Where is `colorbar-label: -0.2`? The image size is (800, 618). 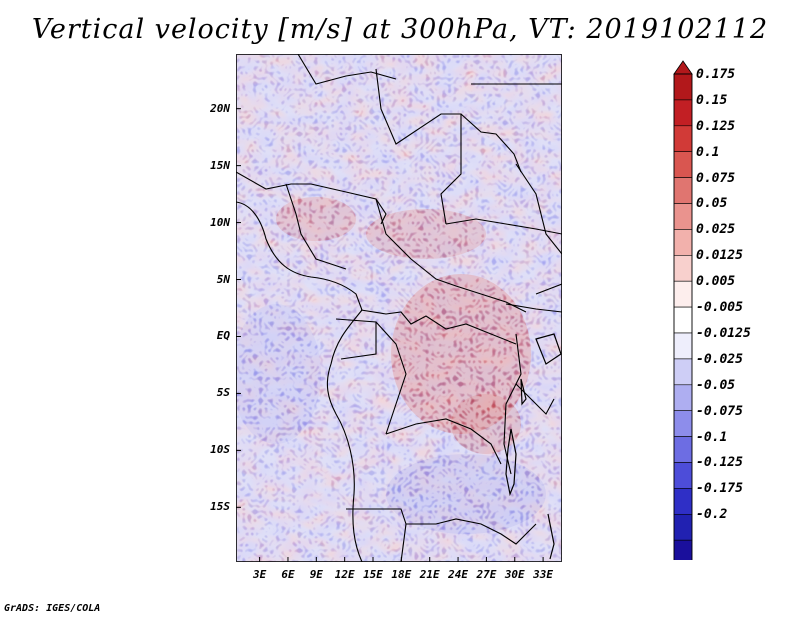 colorbar-label: -0.2 is located at coordinates (712, 515).